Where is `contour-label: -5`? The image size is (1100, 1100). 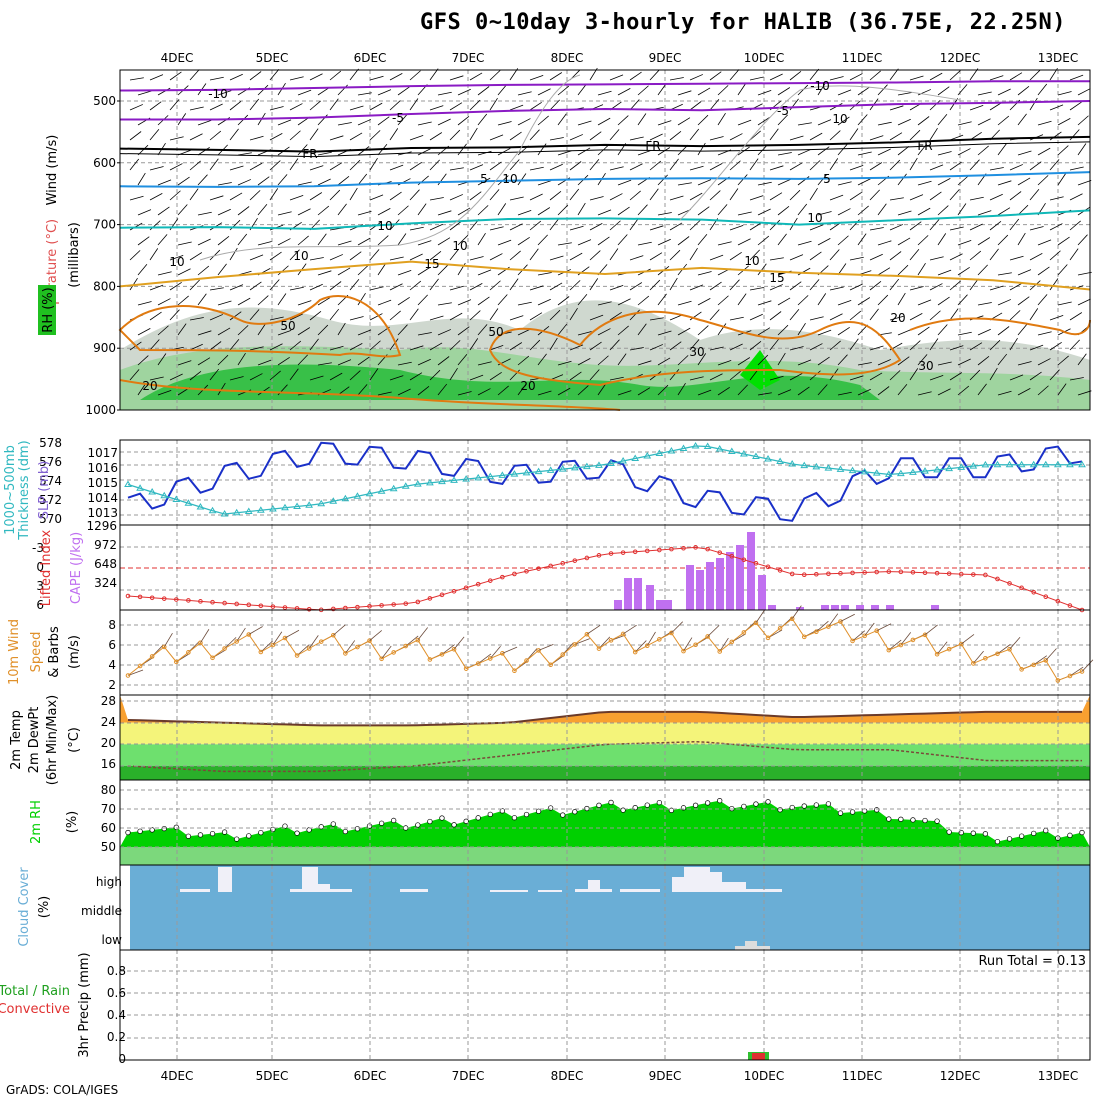
contour-label: -5 is located at coordinates (783, 111).